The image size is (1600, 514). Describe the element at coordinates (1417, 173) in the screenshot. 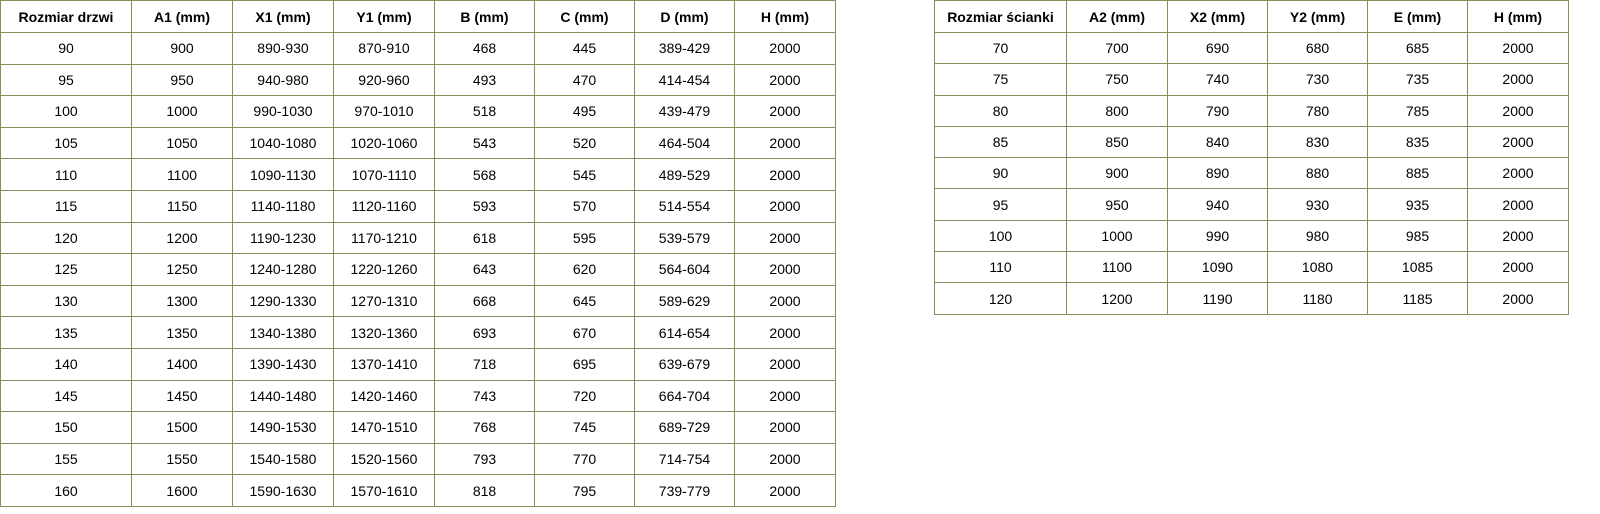

I see `table-cell: 885` at that location.